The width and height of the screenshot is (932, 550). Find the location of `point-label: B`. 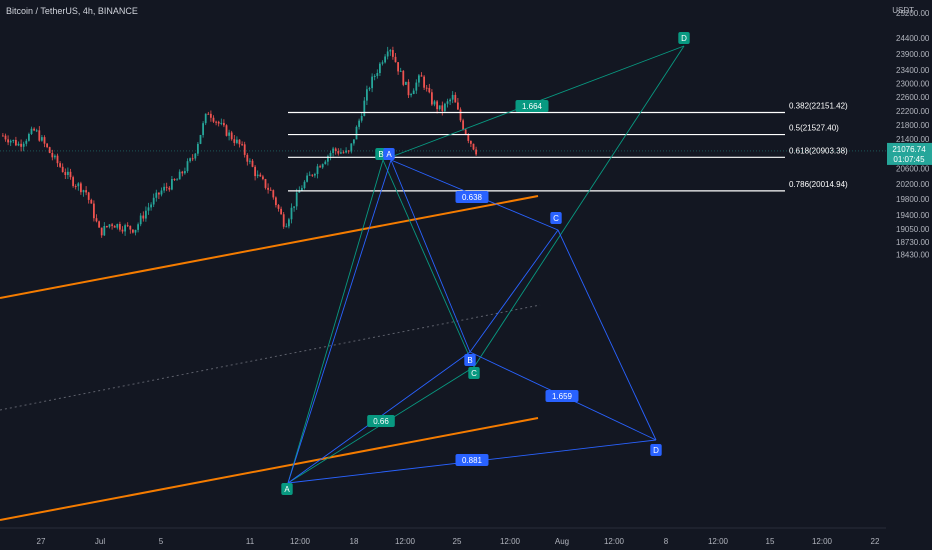

point-label: B is located at coordinates (380, 154).